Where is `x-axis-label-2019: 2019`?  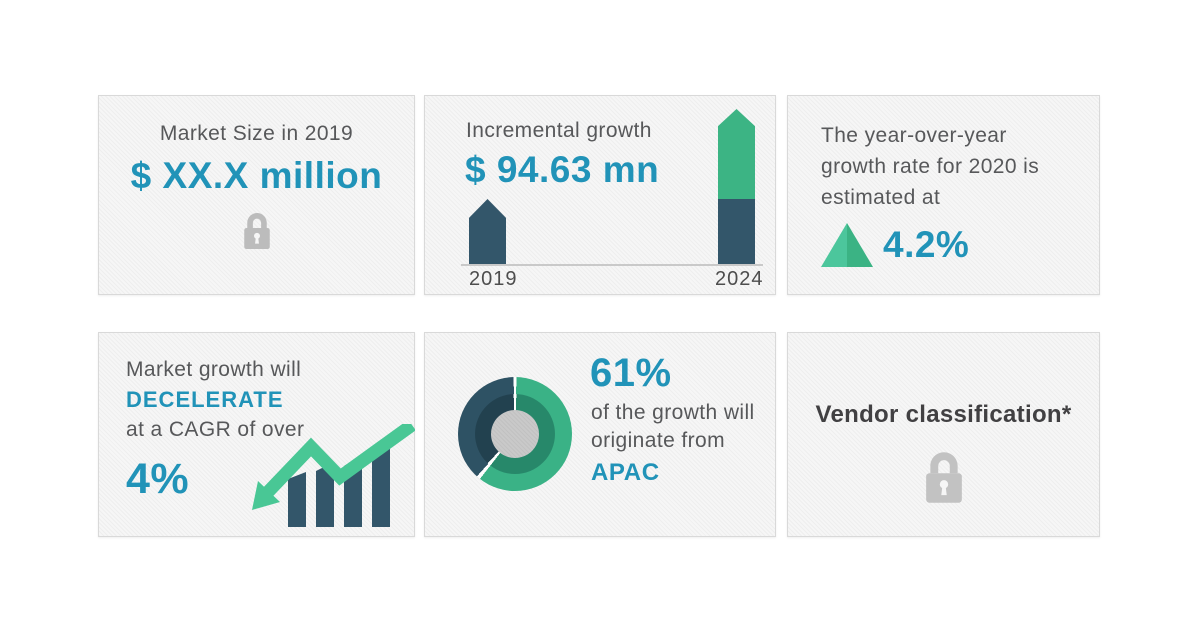 x-axis-label-2019: 2019 is located at coordinates (493, 279).